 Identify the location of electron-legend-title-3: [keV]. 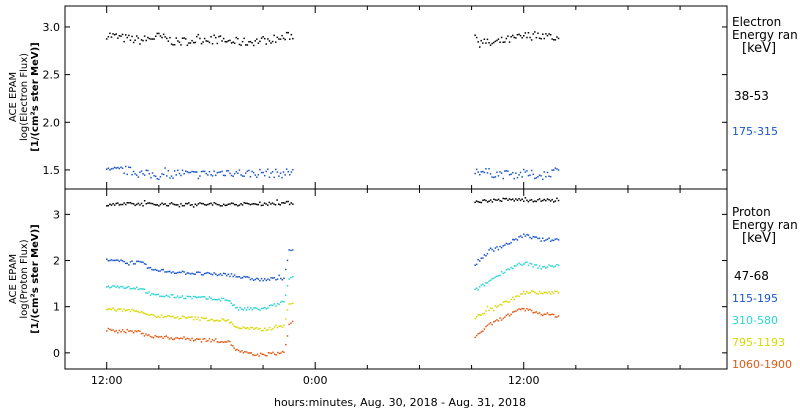
(759, 48).